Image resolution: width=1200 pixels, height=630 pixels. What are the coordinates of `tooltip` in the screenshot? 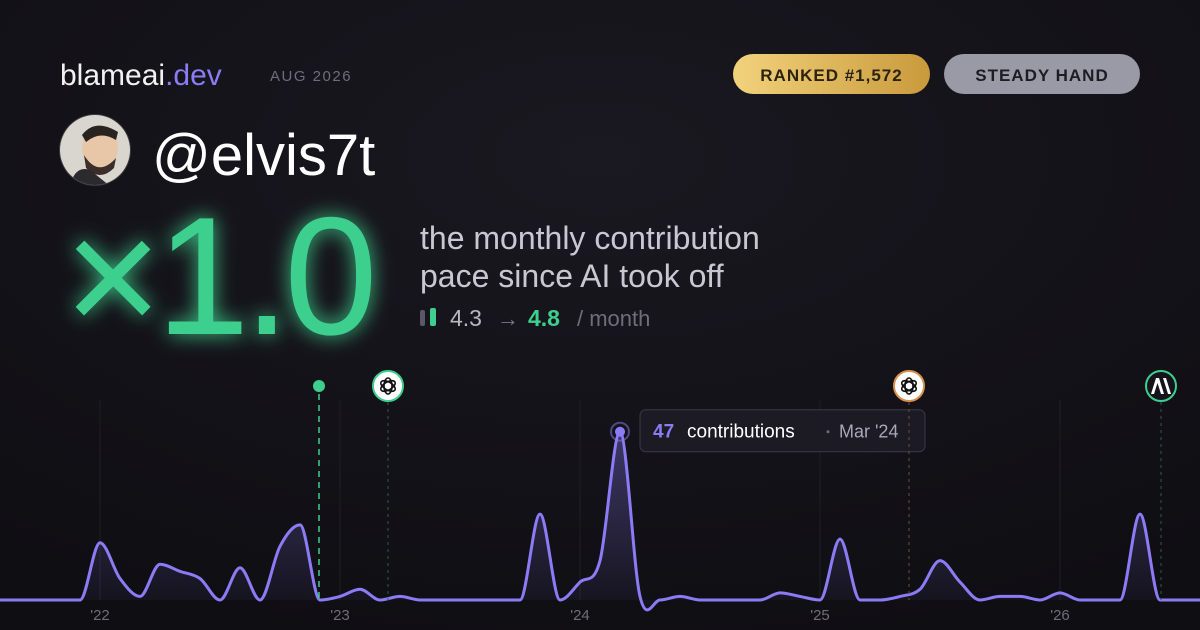 It's located at (782, 431).